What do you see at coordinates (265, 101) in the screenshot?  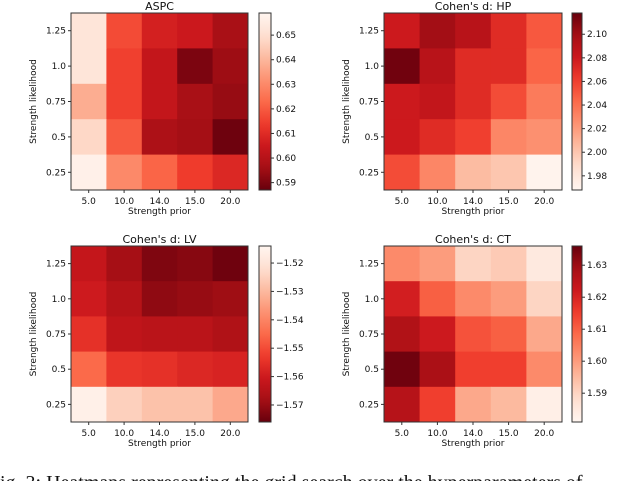 I see `colorbar` at bounding box center [265, 101].